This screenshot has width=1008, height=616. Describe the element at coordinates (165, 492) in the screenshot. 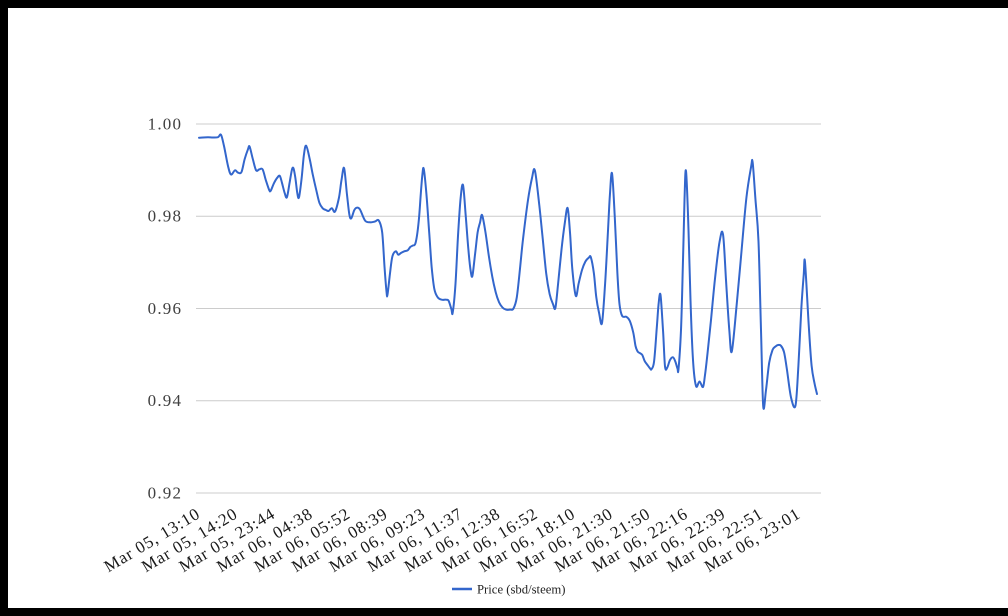

I see `svg-text: 0.92` at that location.